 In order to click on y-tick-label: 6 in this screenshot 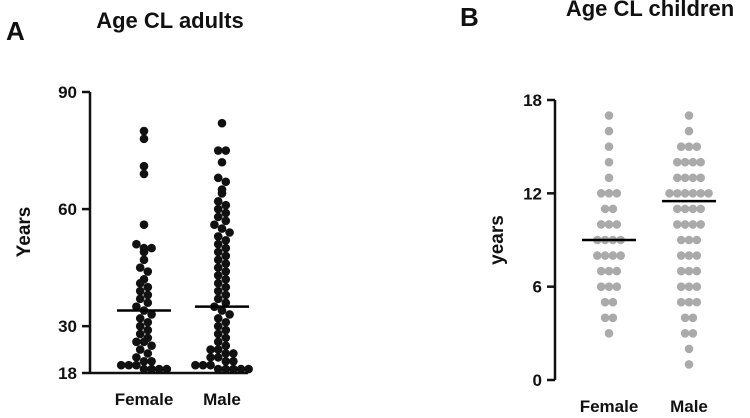, I will do `click(537, 287)`.